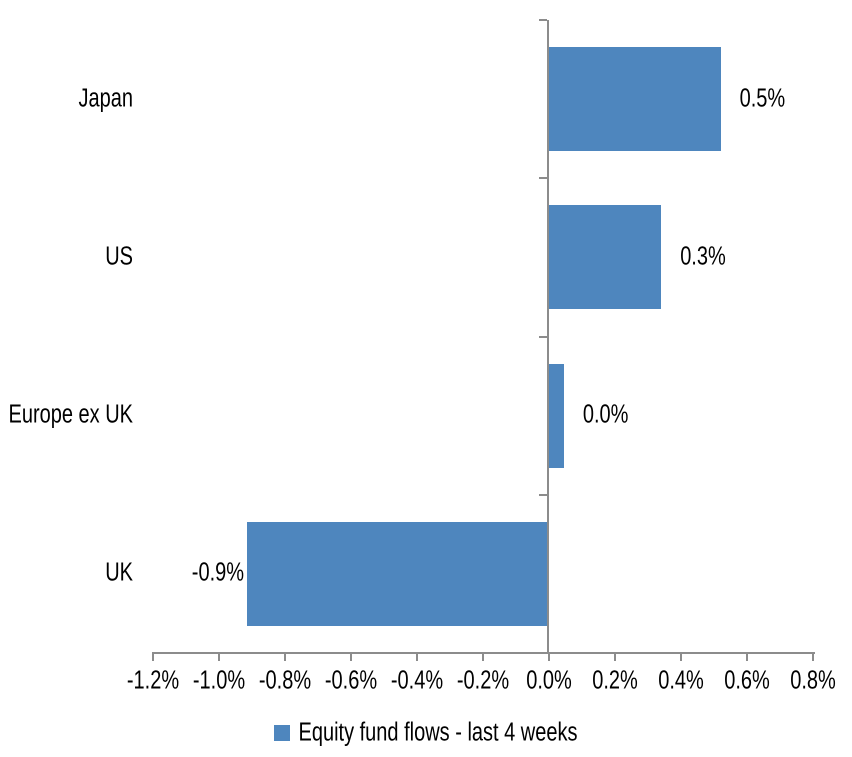 The image size is (852, 757). What do you see at coordinates (70, 415) in the screenshot?
I see `category-label-europe-ex-uk: Europe ex UK` at bounding box center [70, 415].